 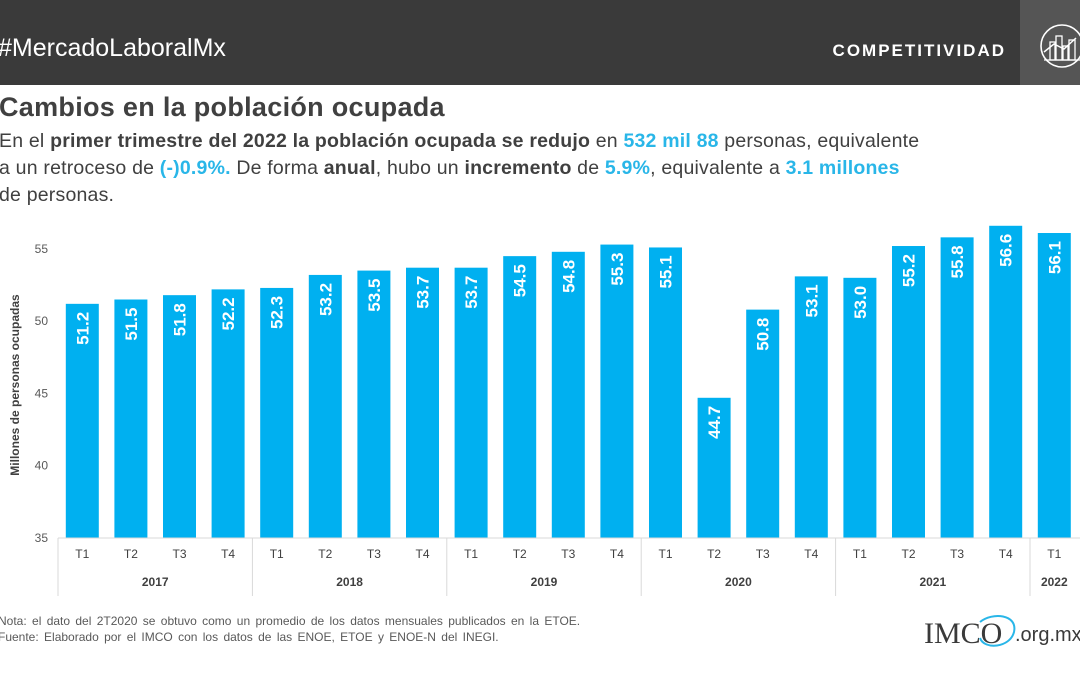 I want to click on header-icon-box, so click(x=1050, y=42).